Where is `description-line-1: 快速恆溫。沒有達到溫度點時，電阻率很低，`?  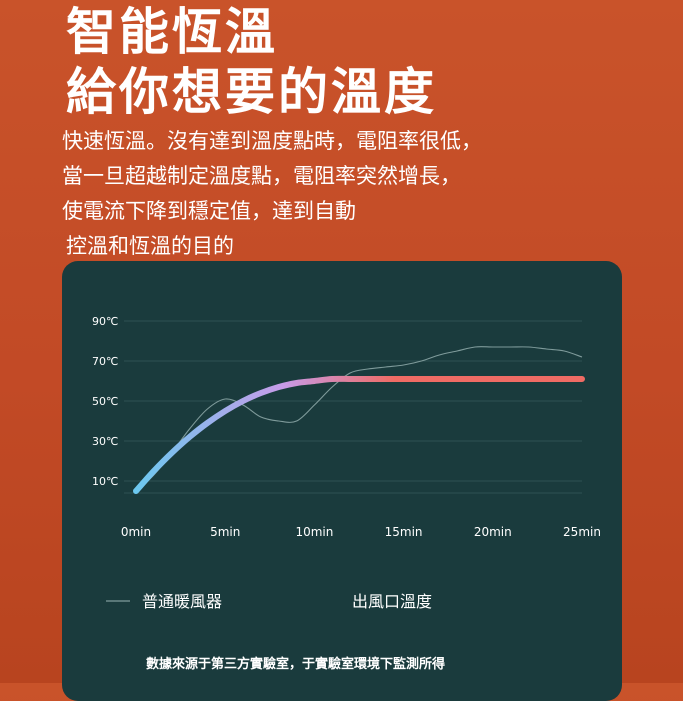
description-line-1: 快速恆溫。沒有達到溫度點時，電阻率很低， is located at coordinates (272, 141).